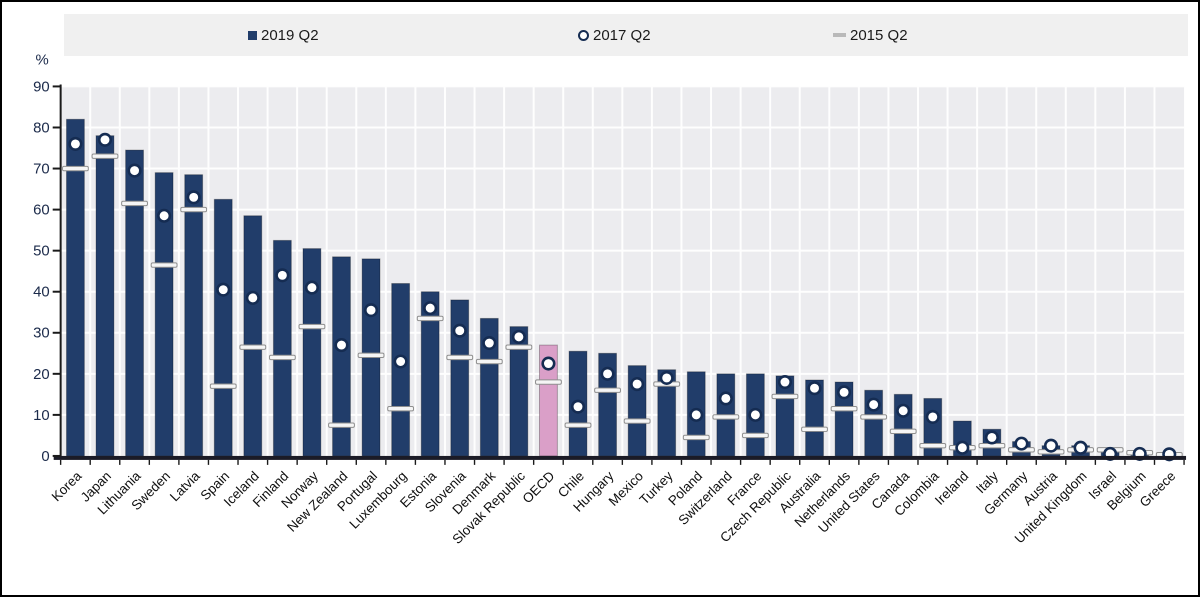  What do you see at coordinates (75, 168) in the screenshot?
I see `dash-2015-korea` at bounding box center [75, 168].